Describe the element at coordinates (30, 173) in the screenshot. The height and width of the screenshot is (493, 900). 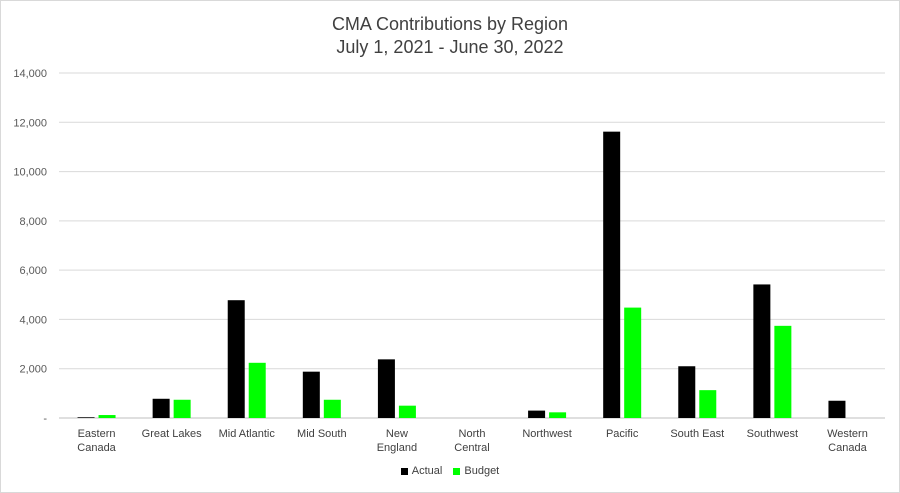
I see `y-tick-label: 10,000` at that location.